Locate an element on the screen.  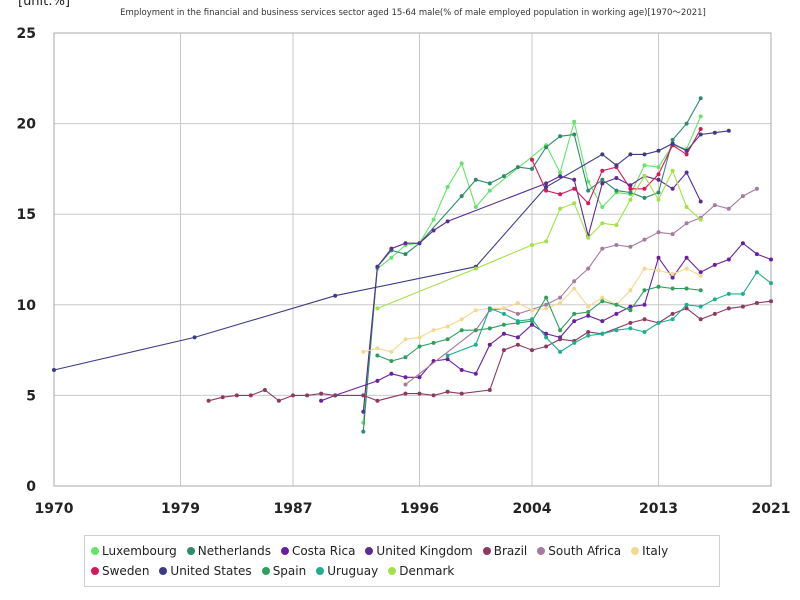
x-tick-label: 1987 is located at coordinates (293, 509).